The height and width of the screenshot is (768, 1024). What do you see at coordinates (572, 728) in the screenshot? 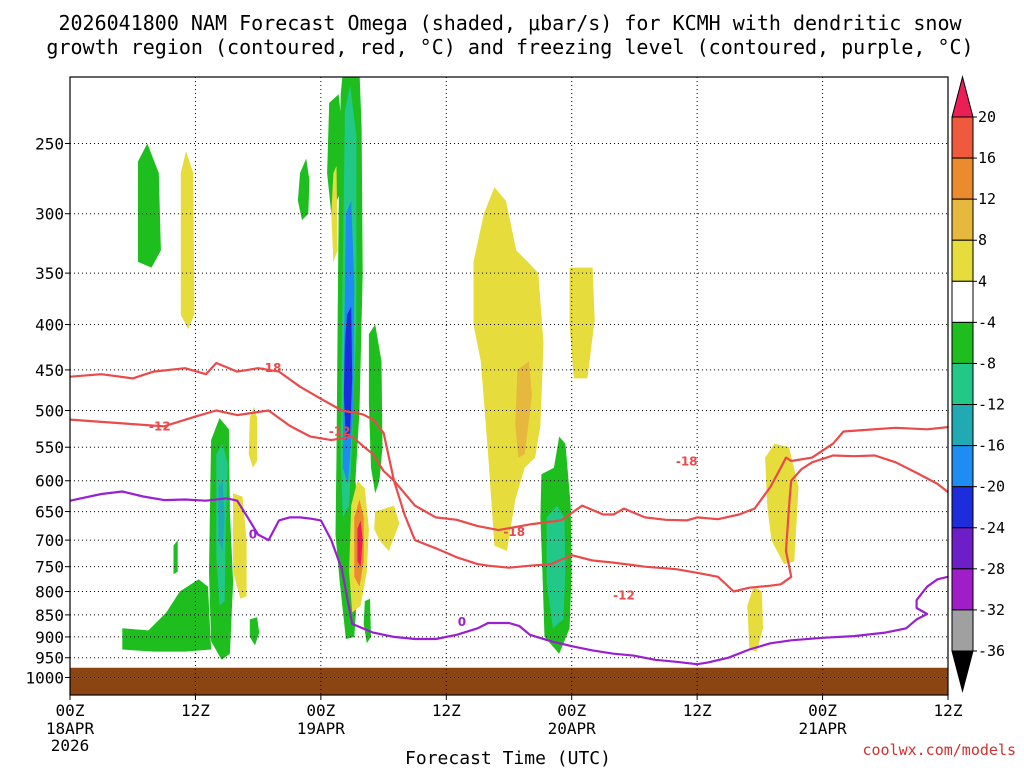
I see `x-tick-date-48-0: 20APR` at bounding box center [572, 728].